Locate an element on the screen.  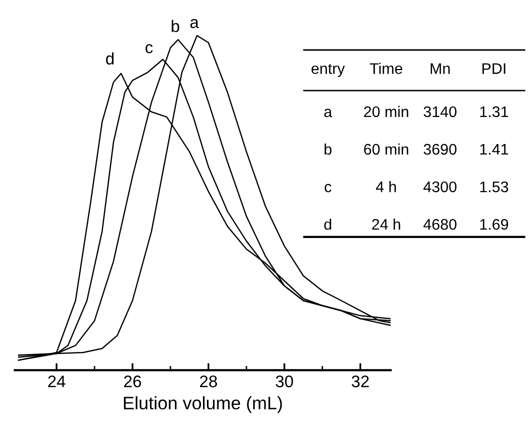
annotation: Time is located at coordinates (386, 68).